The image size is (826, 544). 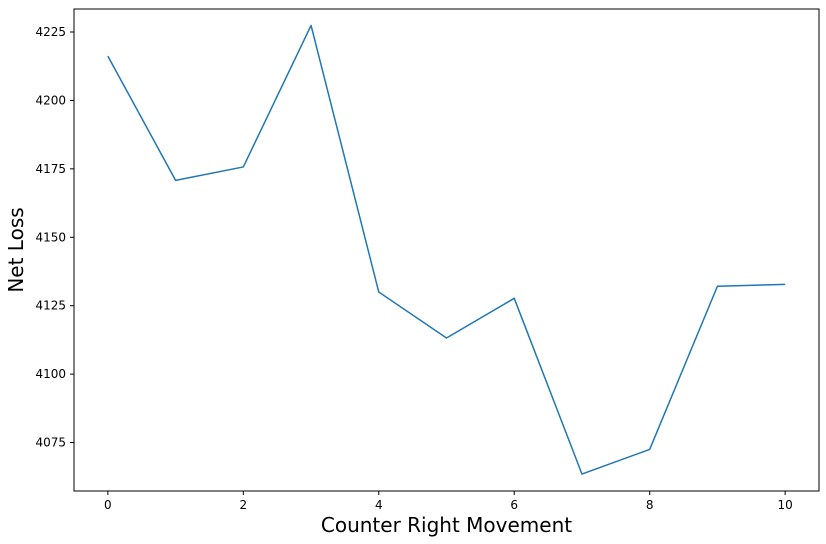 I want to click on x-tick-label: 0, so click(x=108, y=505).